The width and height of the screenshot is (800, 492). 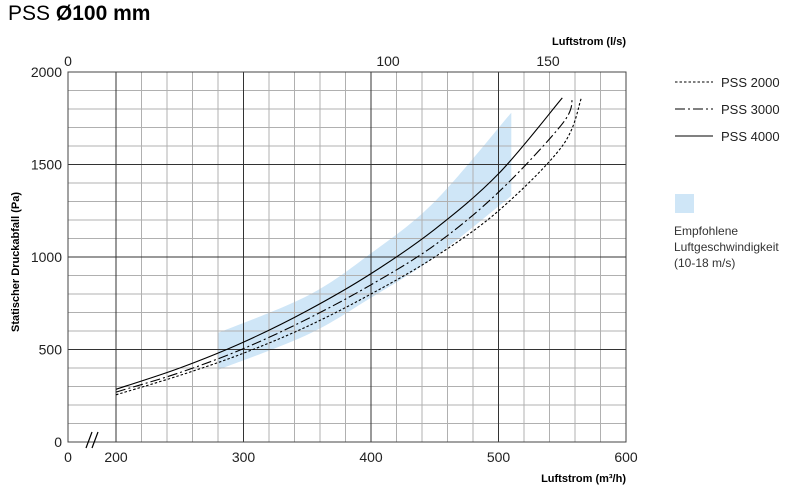 What do you see at coordinates (499, 457) in the screenshot?
I see `x-tick-label: 500` at bounding box center [499, 457].